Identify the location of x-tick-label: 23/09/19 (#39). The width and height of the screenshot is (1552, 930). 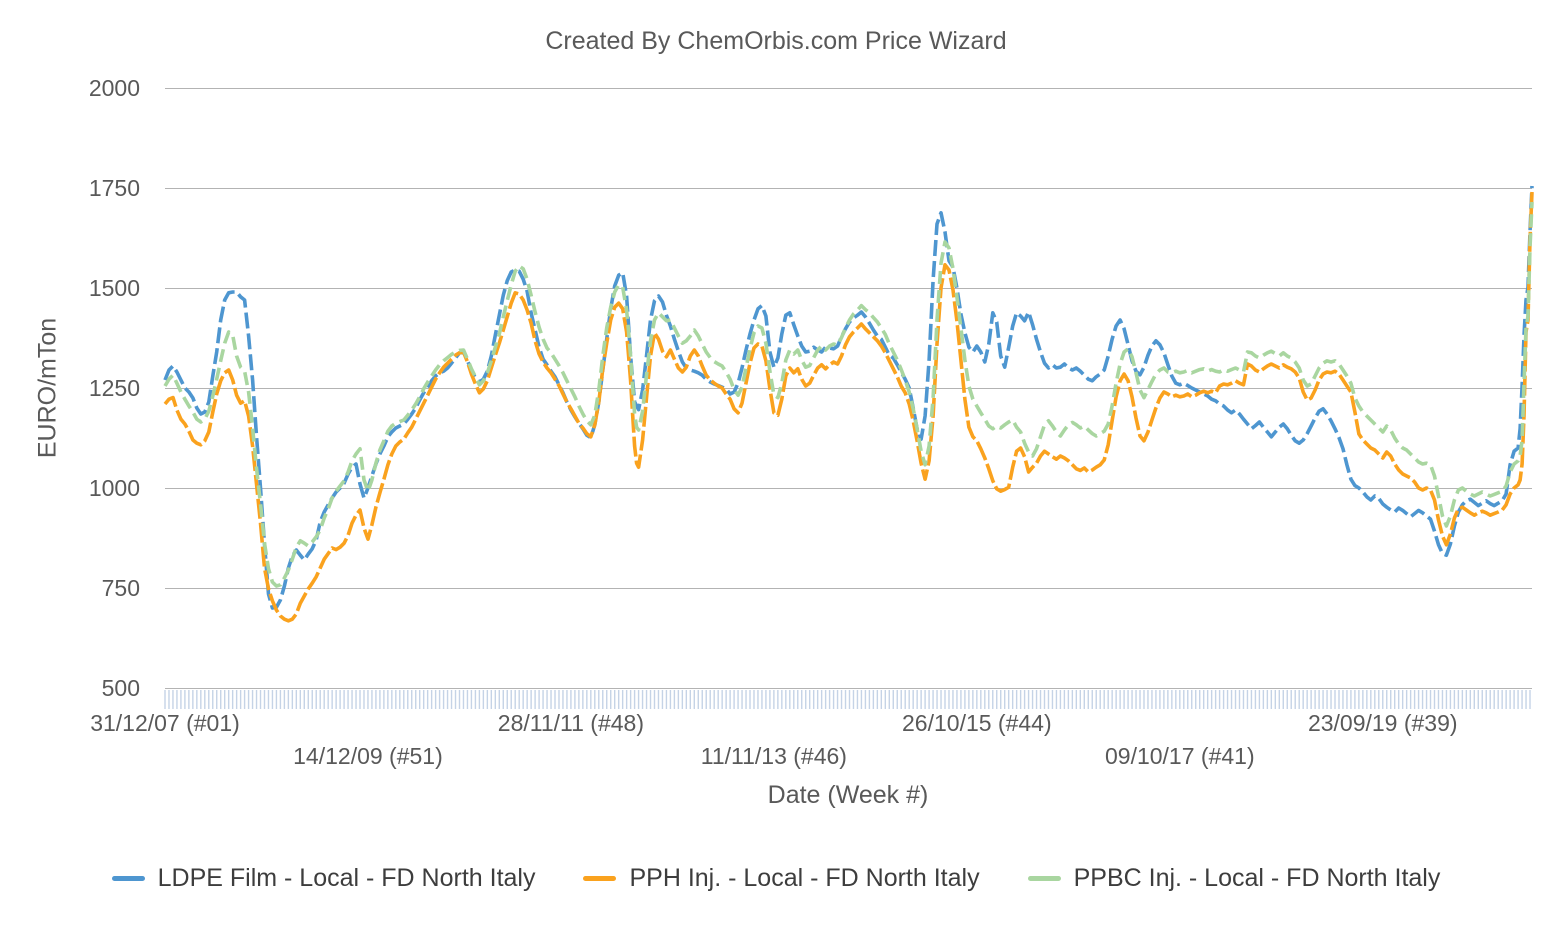
(1382, 723).